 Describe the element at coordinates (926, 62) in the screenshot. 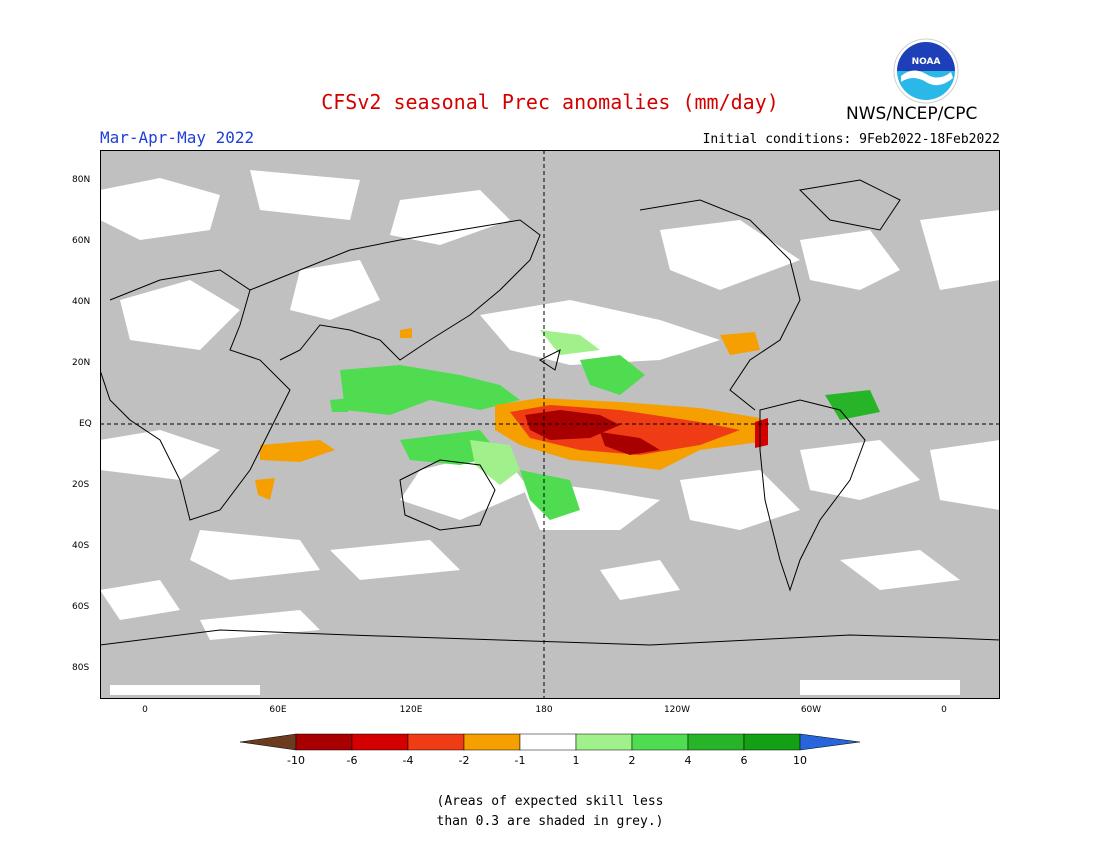

I see `logo-text: NOAA` at that location.